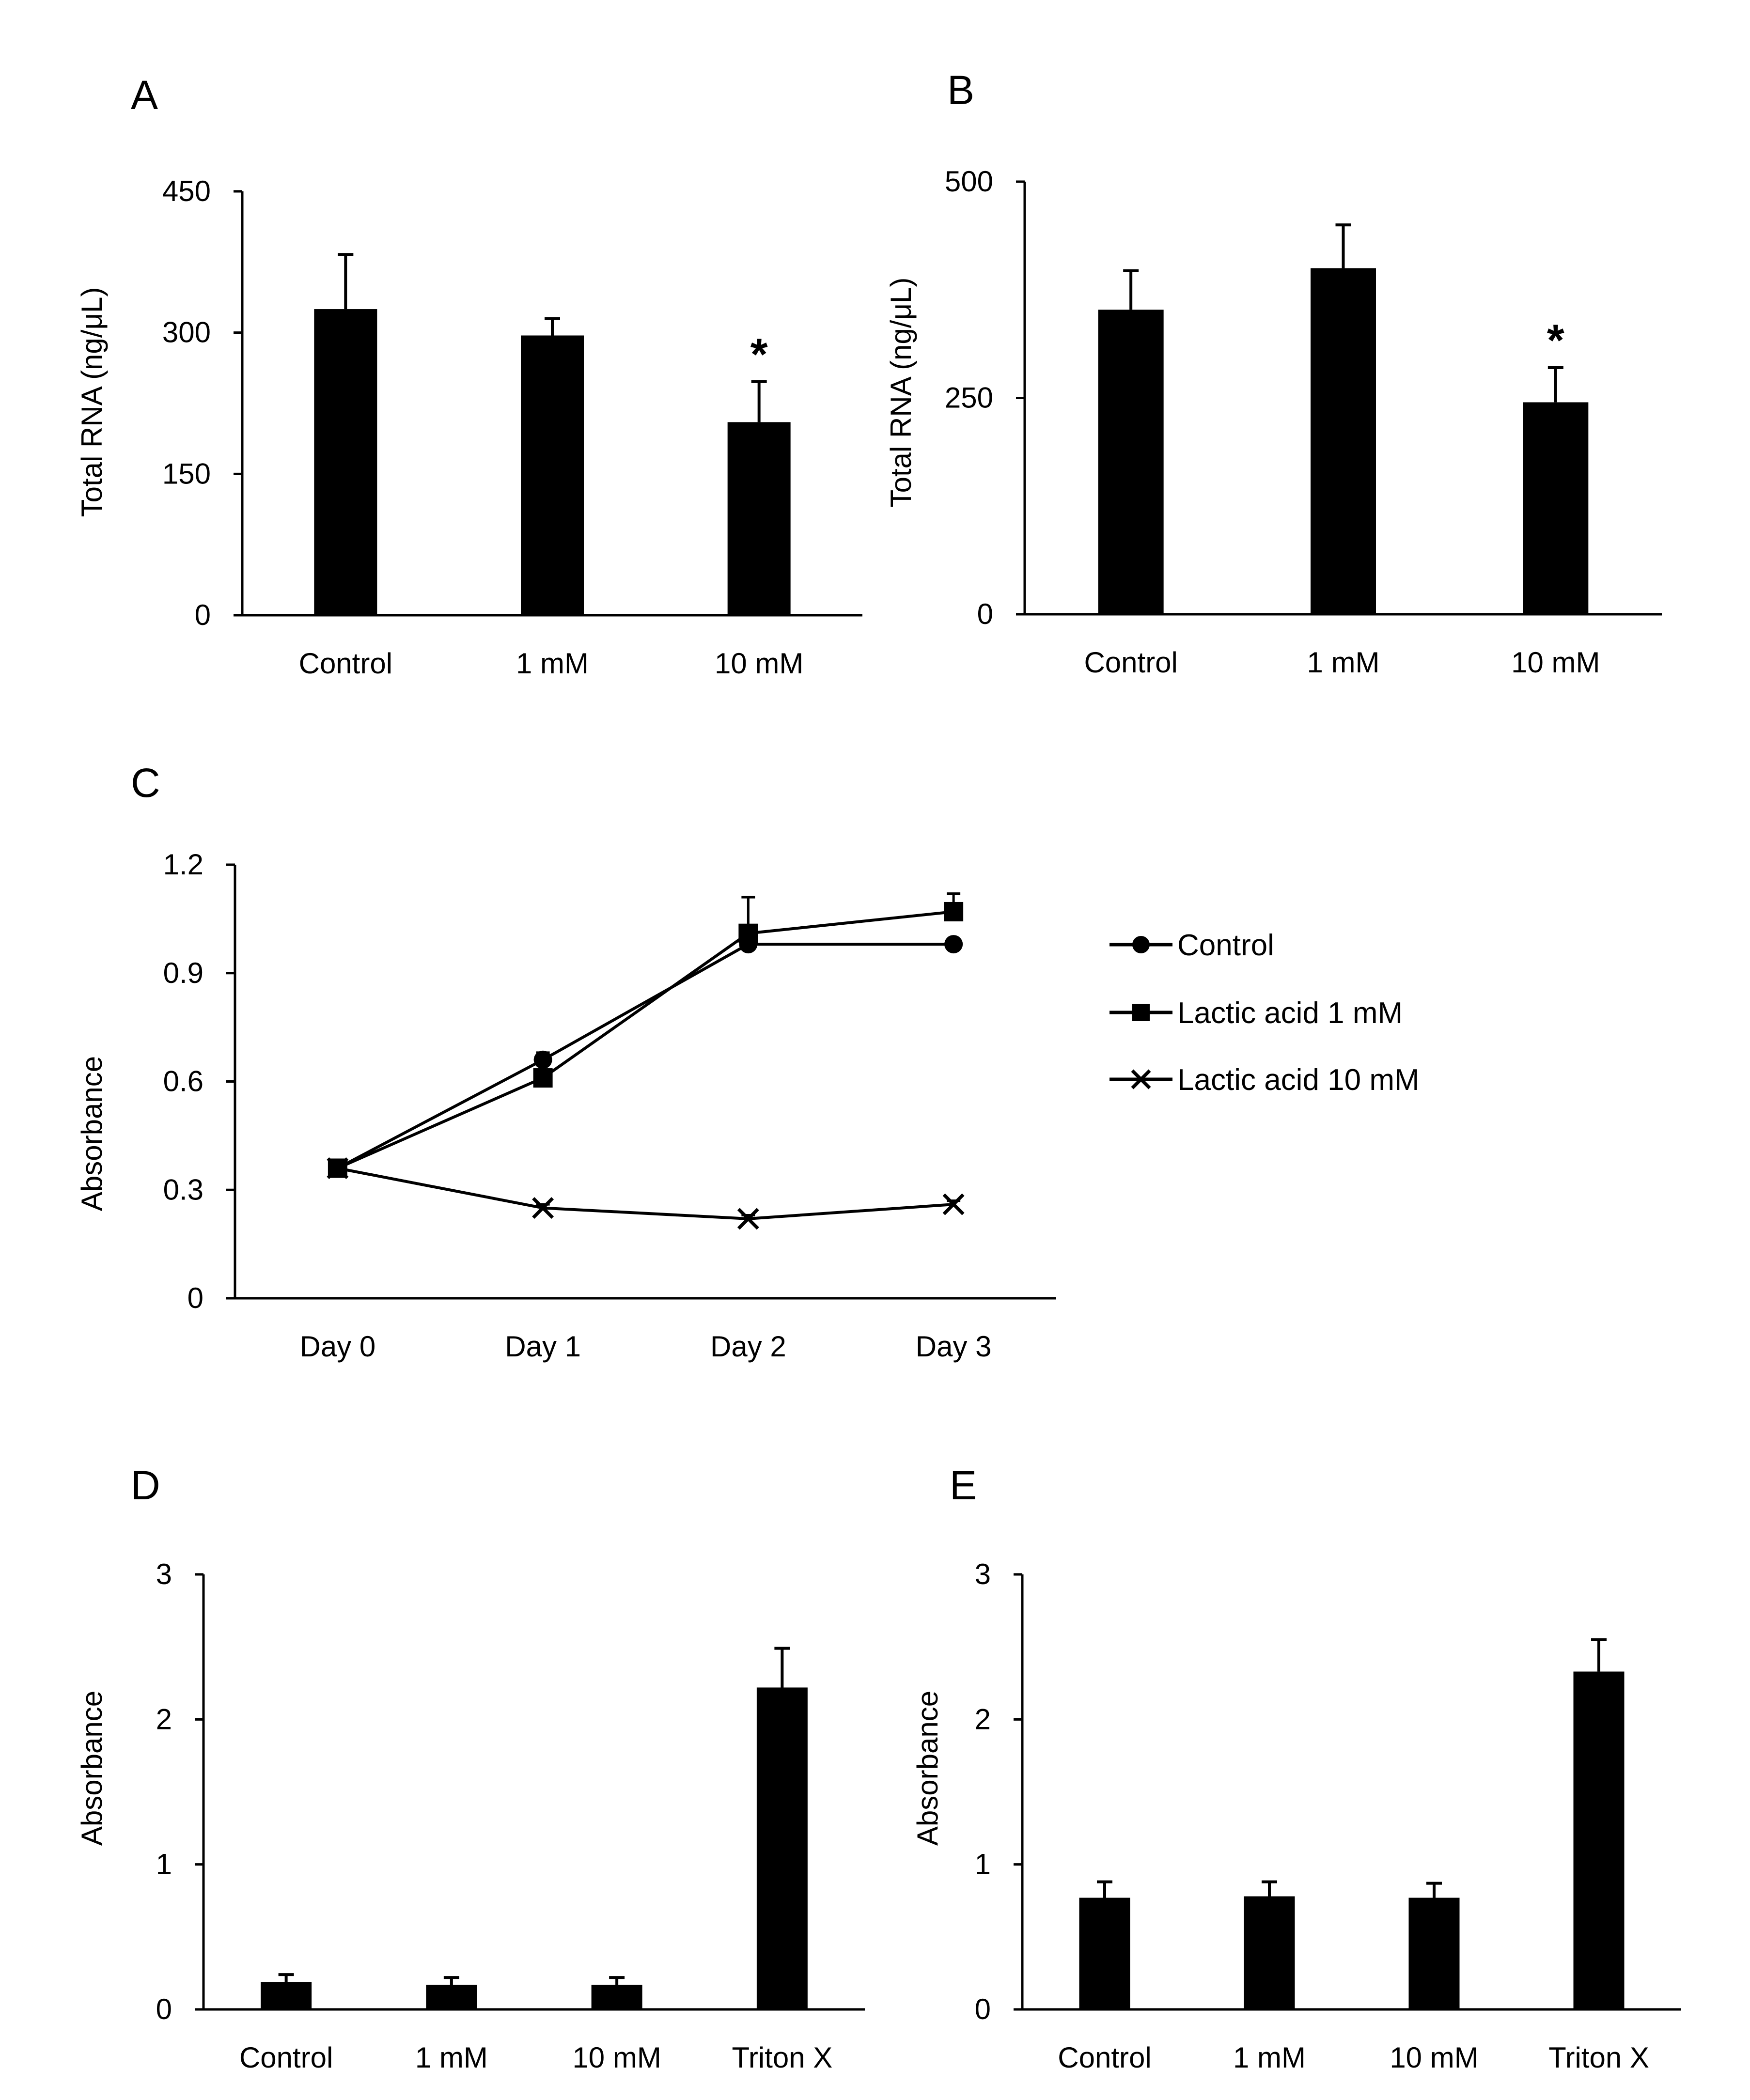  I want to click on y-tick-label: 450, so click(186, 191).